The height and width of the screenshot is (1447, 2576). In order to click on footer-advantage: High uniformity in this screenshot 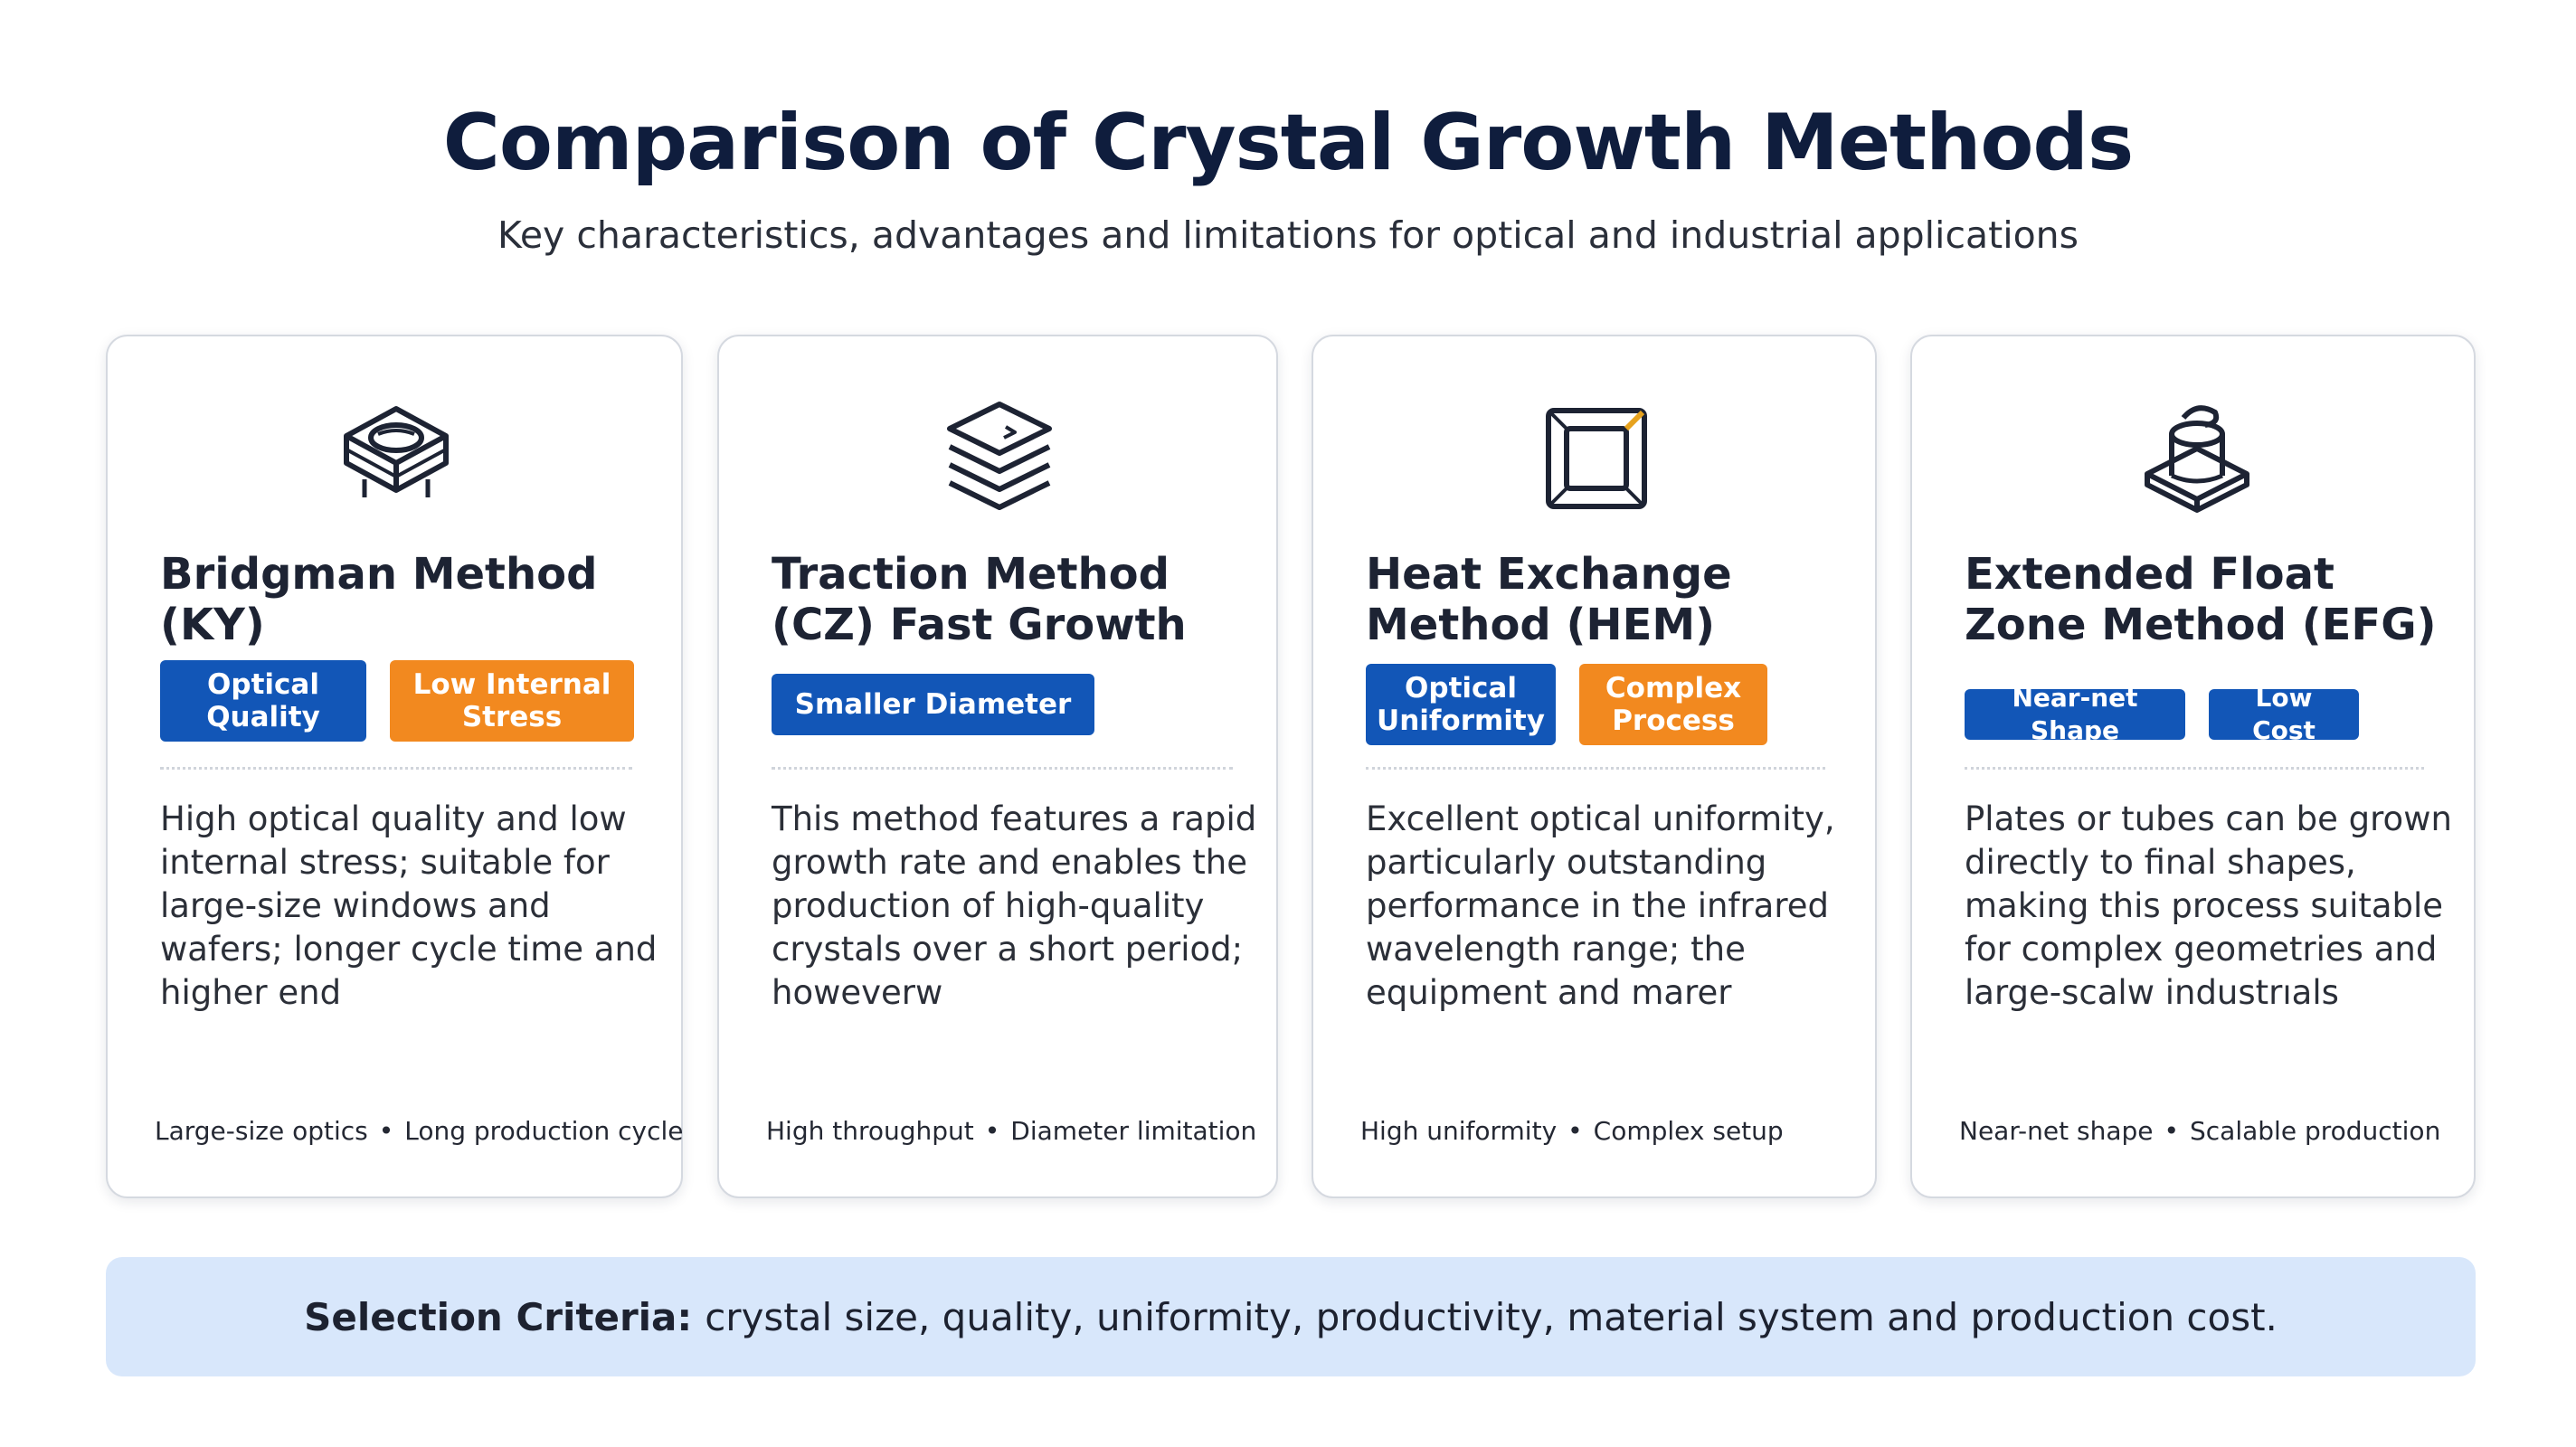, I will do `click(1459, 1131)`.